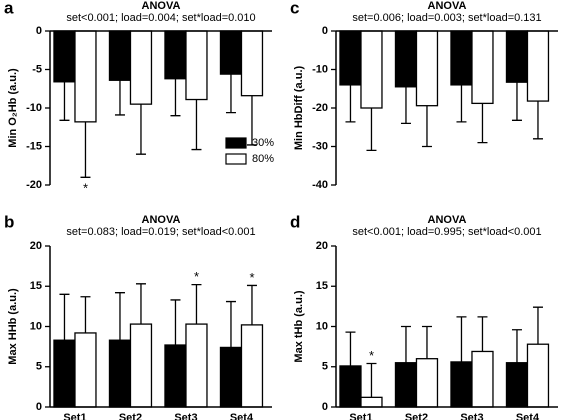 The height and width of the screenshot is (420, 567). Describe the element at coordinates (320, 146) in the screenshot. I see `y-tick-label: -30` at that location.